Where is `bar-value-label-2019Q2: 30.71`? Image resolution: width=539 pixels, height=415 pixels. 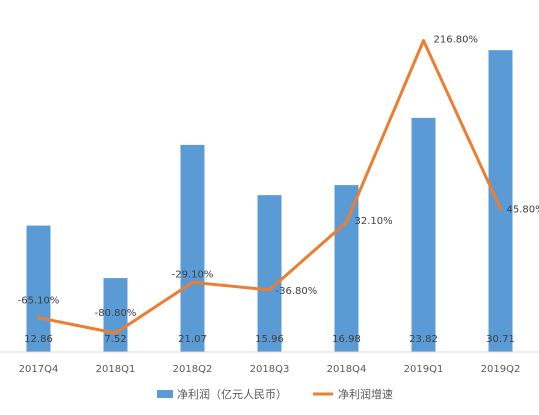
bar-value-label-2019Q2: 30.71 is located at coordinates (500, 339).